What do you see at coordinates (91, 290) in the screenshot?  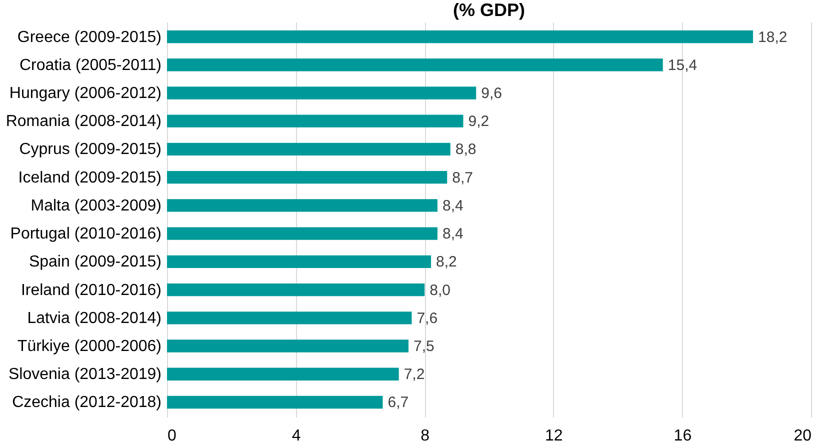 I see `y-tick-label: Ireland (2010-2016)` at bounding box center [91, 290].